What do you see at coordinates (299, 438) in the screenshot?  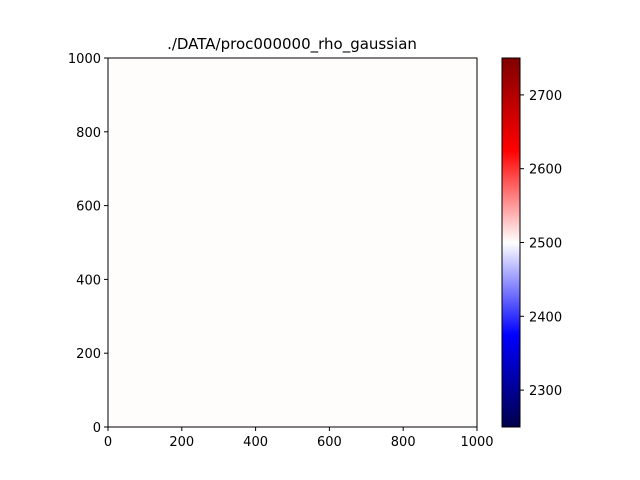 I see `x-axis: 0 200 400 600 800 1000` at bounding box center [299, 438].